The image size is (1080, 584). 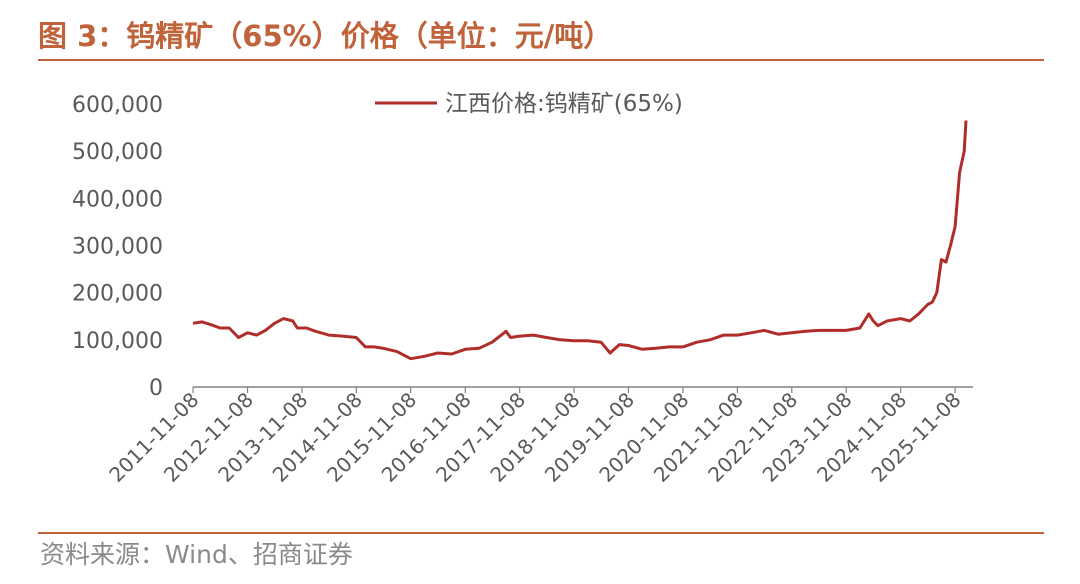 I want to click on y-tick-label: 100,000, so click(x=117, y=341).